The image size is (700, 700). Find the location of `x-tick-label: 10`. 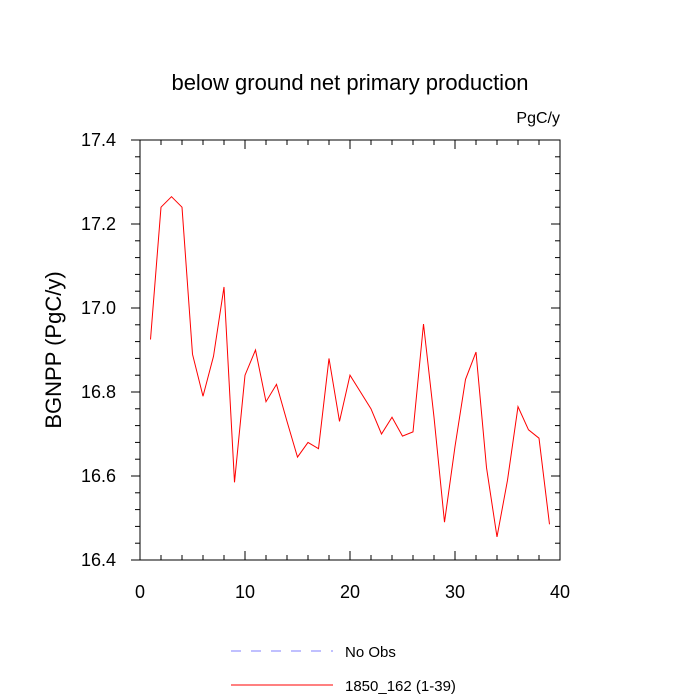

x-tick-label: 10 is located at coordinates (245, 592).